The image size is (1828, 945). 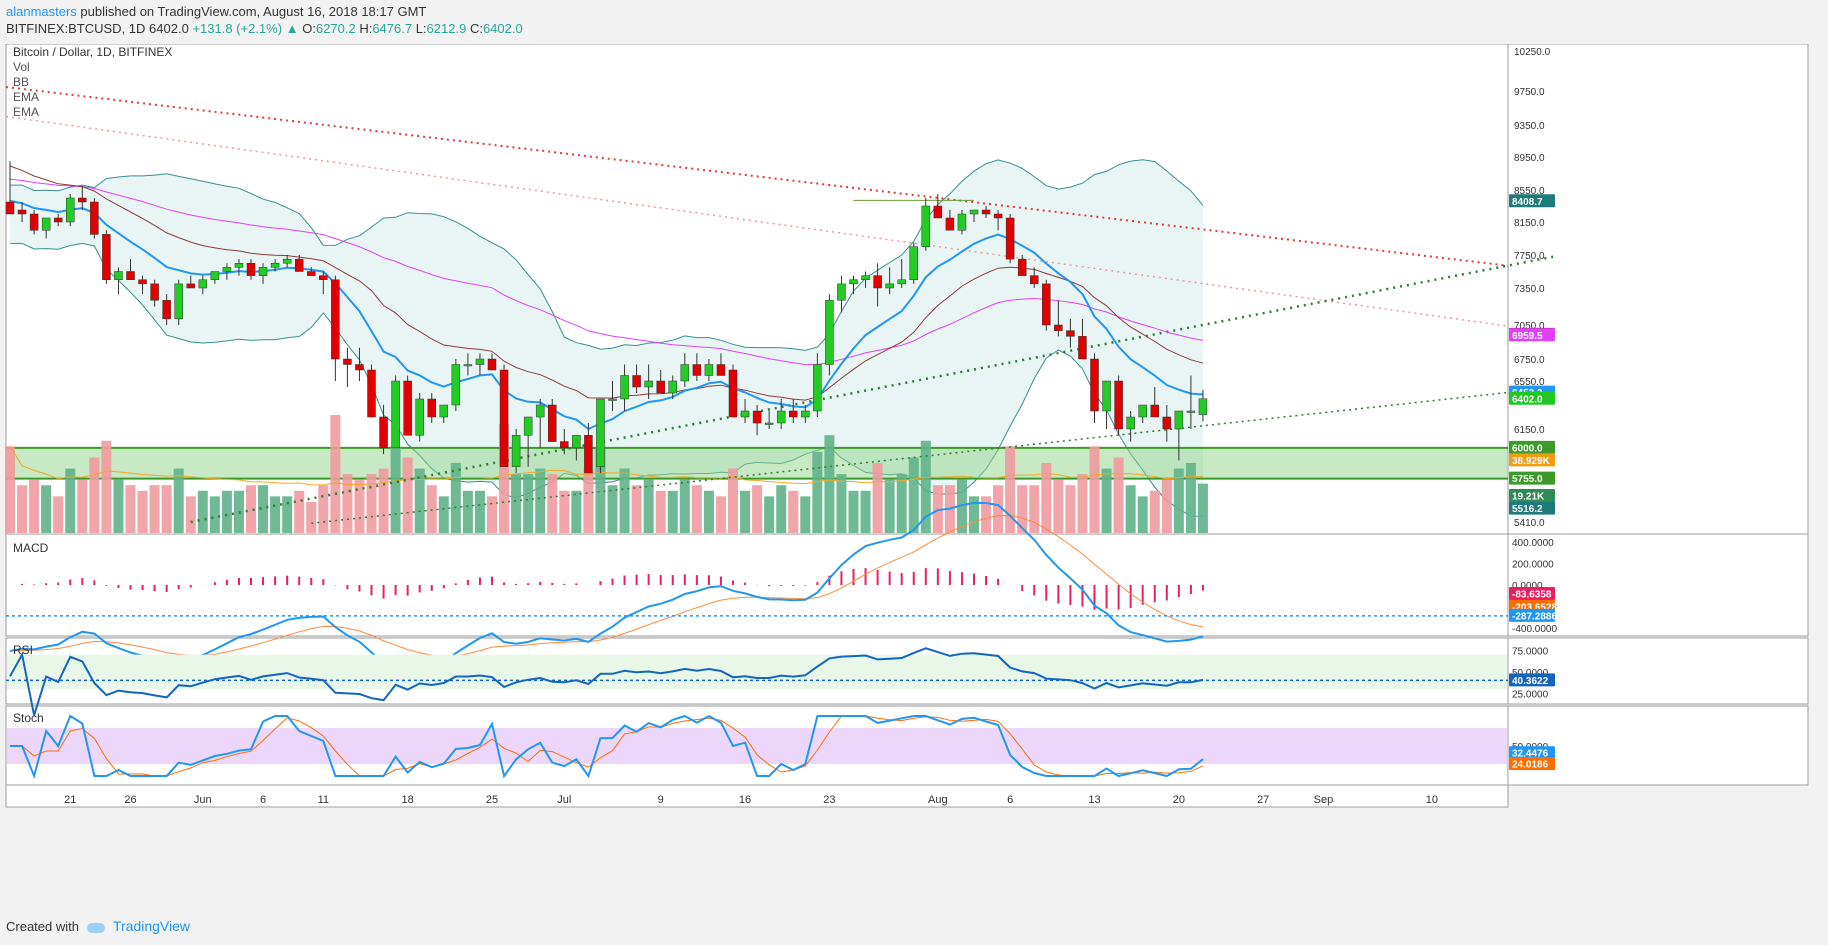 I want to click on last-price: 6402.0, so click(x=169, y=28).